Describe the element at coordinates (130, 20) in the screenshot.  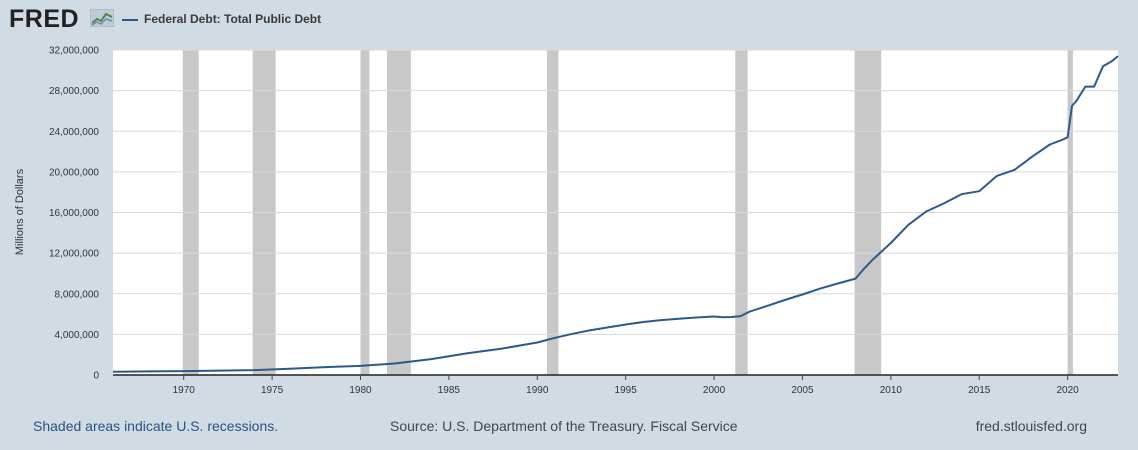
I see `legend-line-swatch` at that location.